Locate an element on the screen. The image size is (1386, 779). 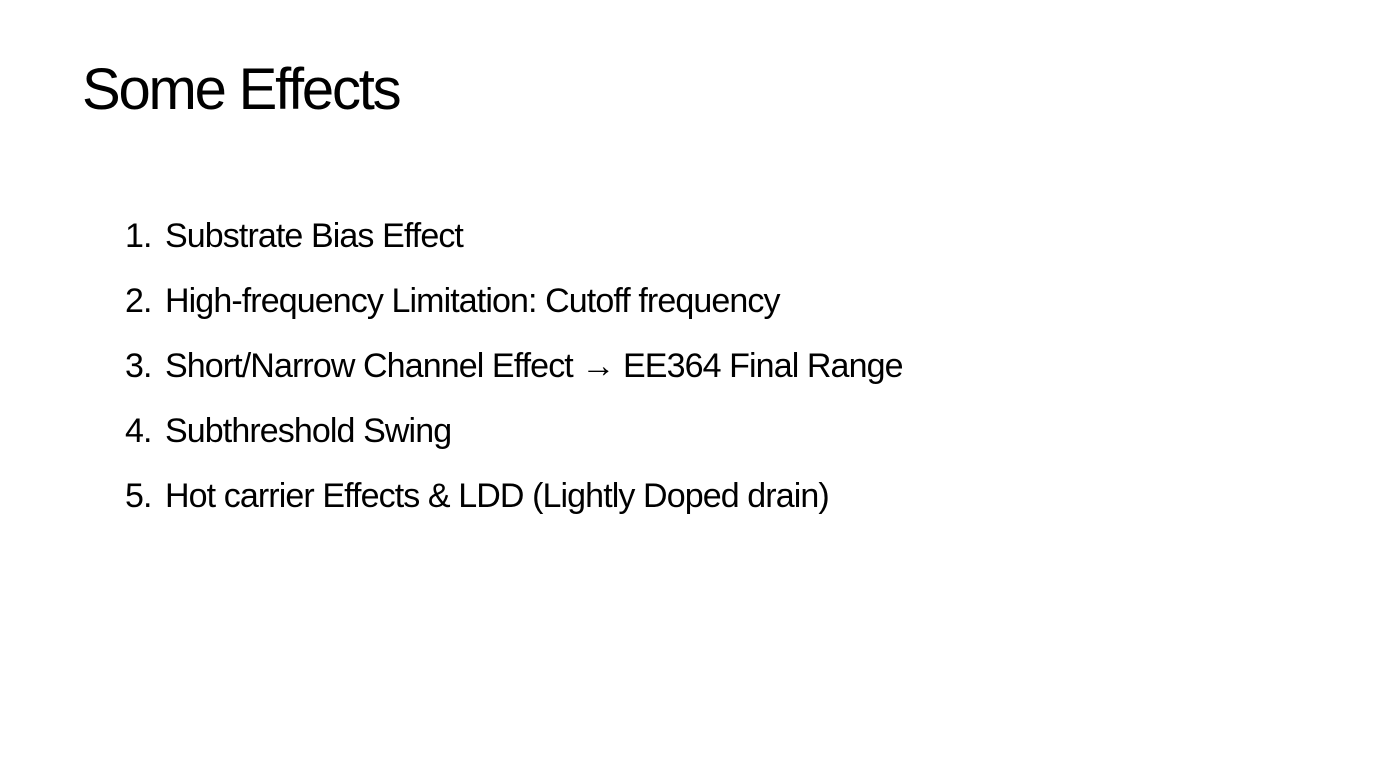
list-item-text: Substrate Bias Effect is located at coordinates (314, 236).